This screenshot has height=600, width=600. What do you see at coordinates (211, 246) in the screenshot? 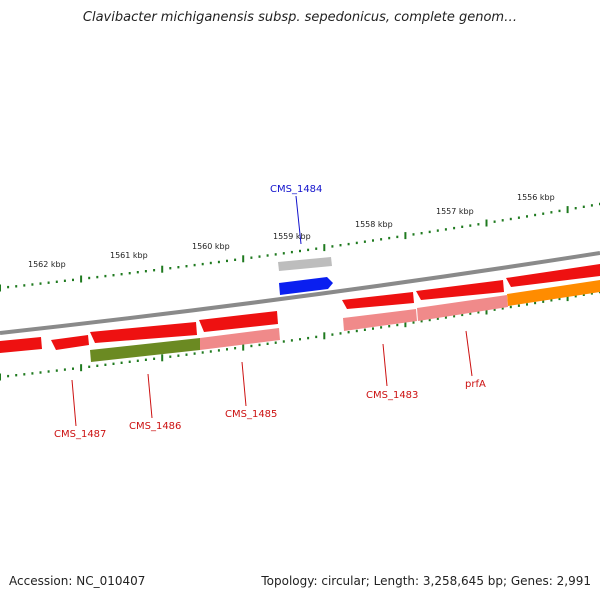
I see `scale-label-1560: 1560 kbp` at bounding box center [211, 246].